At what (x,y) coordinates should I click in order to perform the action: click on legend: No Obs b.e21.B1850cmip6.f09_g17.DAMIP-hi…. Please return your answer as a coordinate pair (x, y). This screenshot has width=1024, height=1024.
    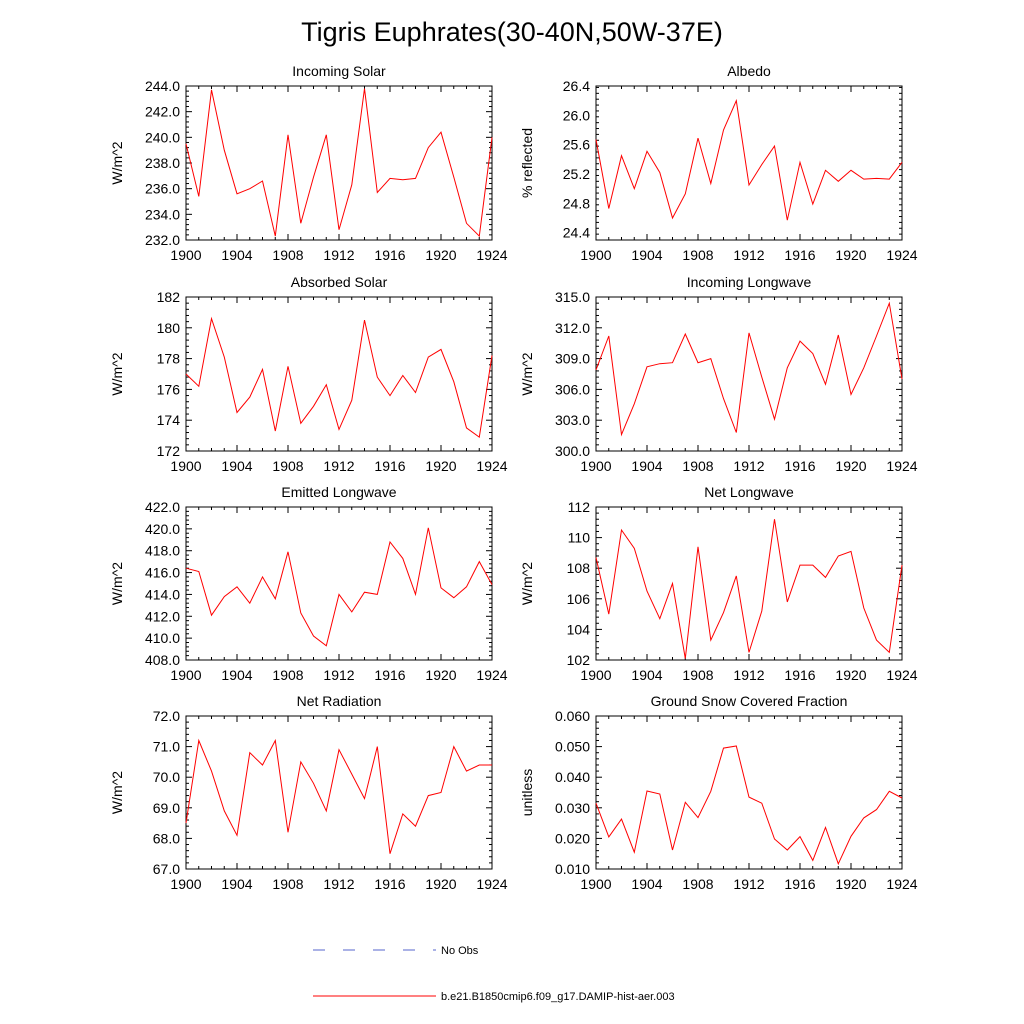
    Looking at the image, I should click on (494, 974).